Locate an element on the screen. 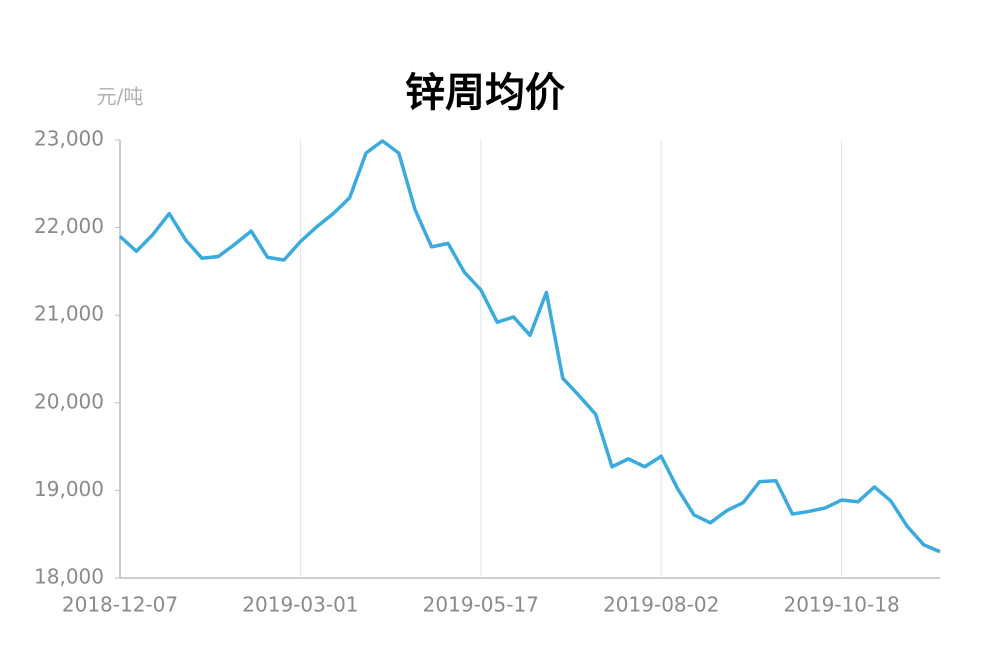  y-tick-label: 20,000 is located at coordinates (69, 401).